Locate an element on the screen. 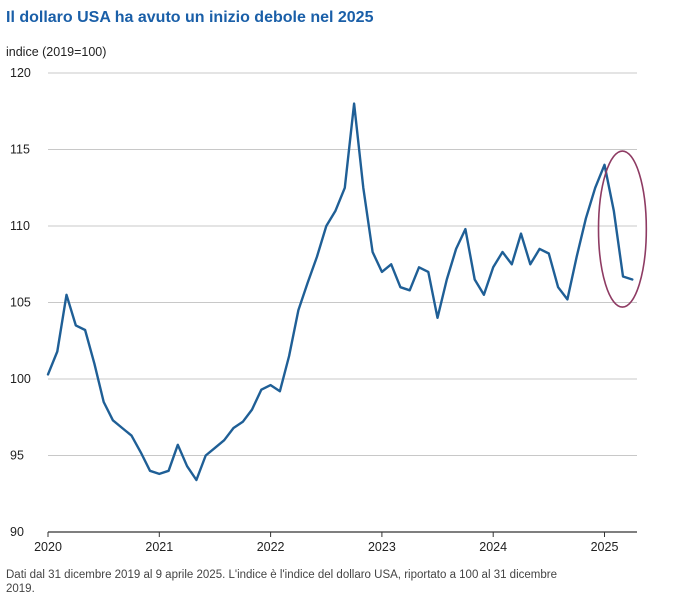 This screenshot has width=685, height=607. x-axis-ticks: 2020 2021 2022 2023 2024 2025 is located at coordinates (326, 543).